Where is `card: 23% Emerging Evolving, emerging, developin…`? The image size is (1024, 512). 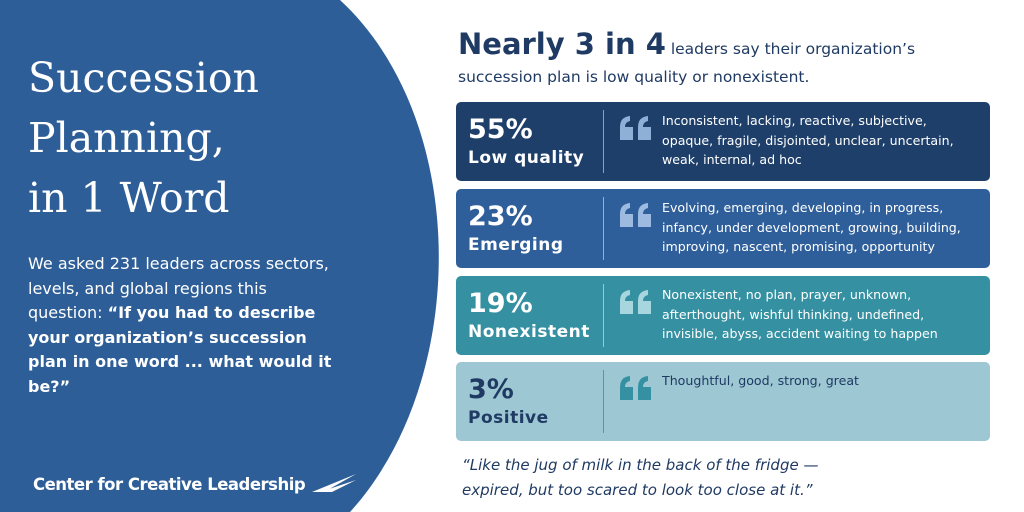
card: 23% Emerging Evolving, emerging, developin… is located at coordinates (723, 228).